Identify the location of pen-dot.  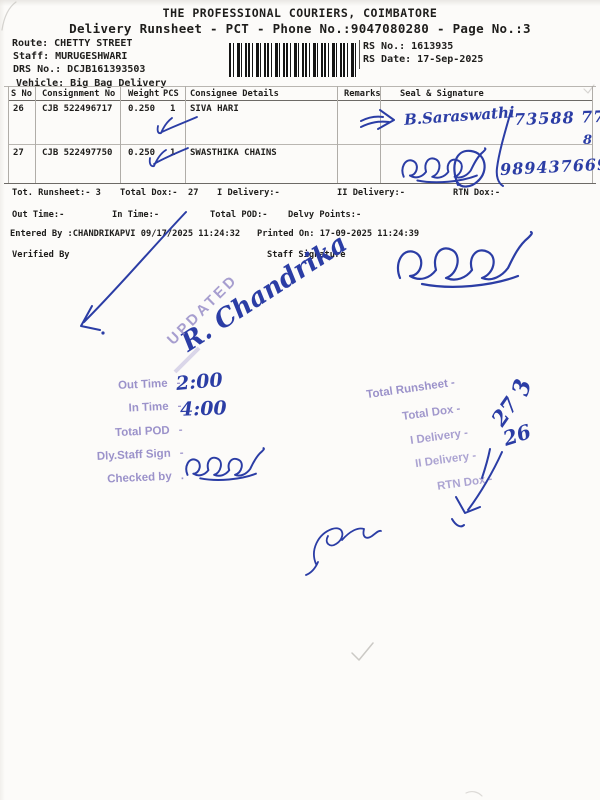
(103, 333).